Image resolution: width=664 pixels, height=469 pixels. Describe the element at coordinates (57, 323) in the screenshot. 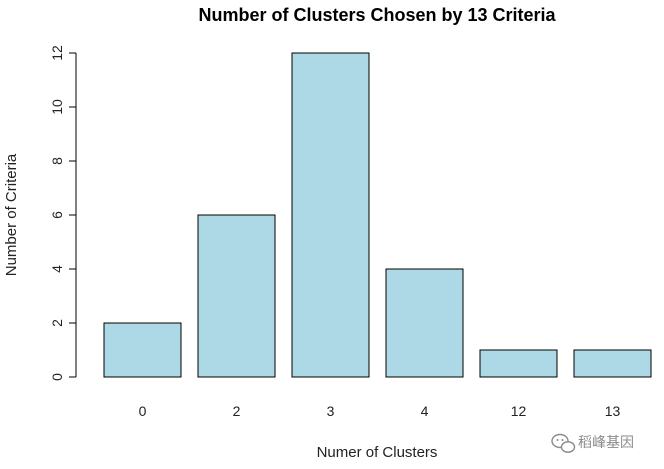

I see `y-tick-label: 2` at that location.